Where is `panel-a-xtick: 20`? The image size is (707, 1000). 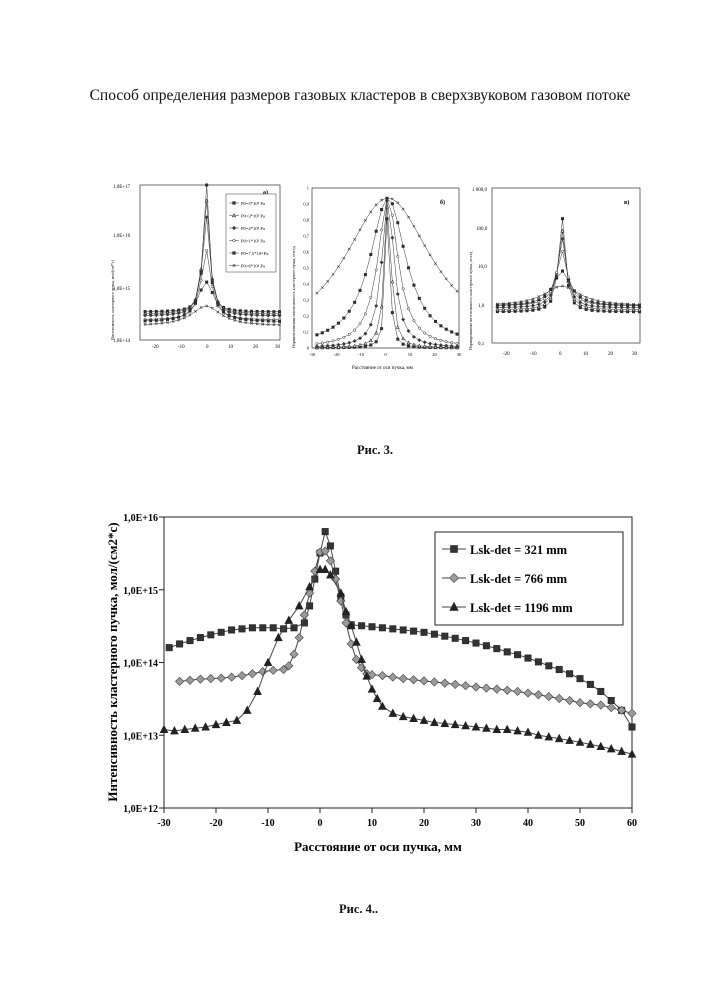 panel-a-xtick: 20 is located at coordinates (256, 347).